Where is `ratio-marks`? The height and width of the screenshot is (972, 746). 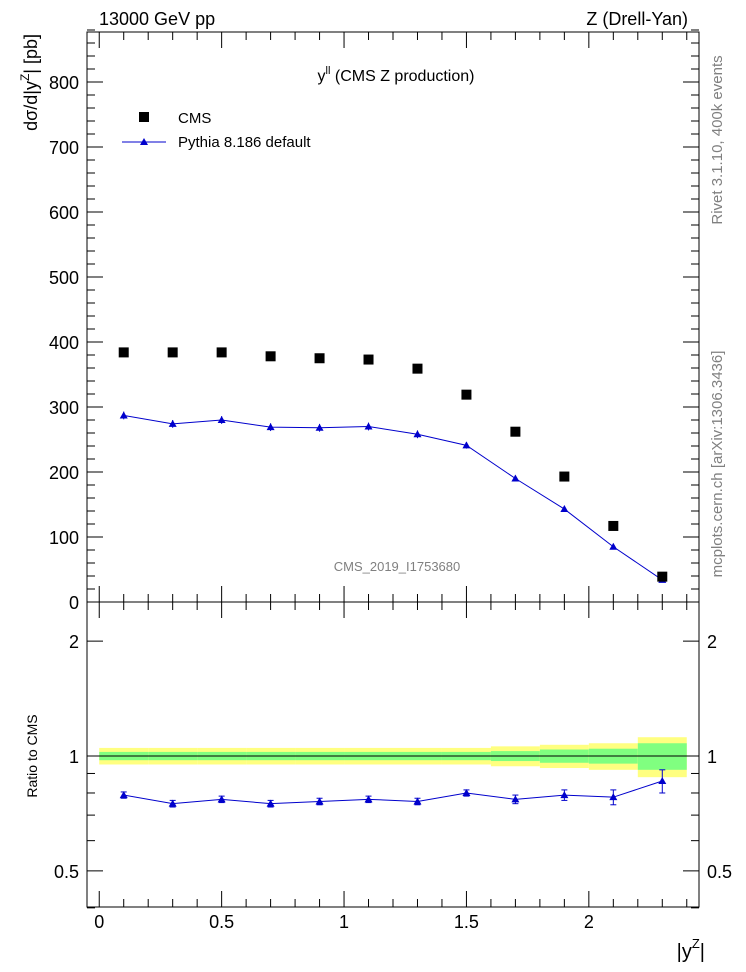 ratio-marks is located at coordinates (393, 788).